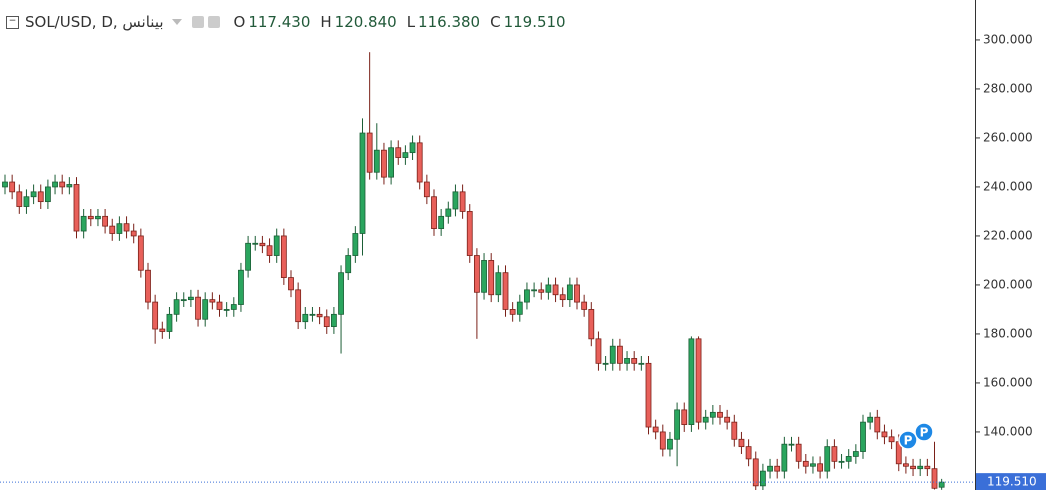 The image size is (1046, 490). What do you see at coordinates (239, 22) in the screenshot?
I see `open-key: O` at bounding box center [239, 22].